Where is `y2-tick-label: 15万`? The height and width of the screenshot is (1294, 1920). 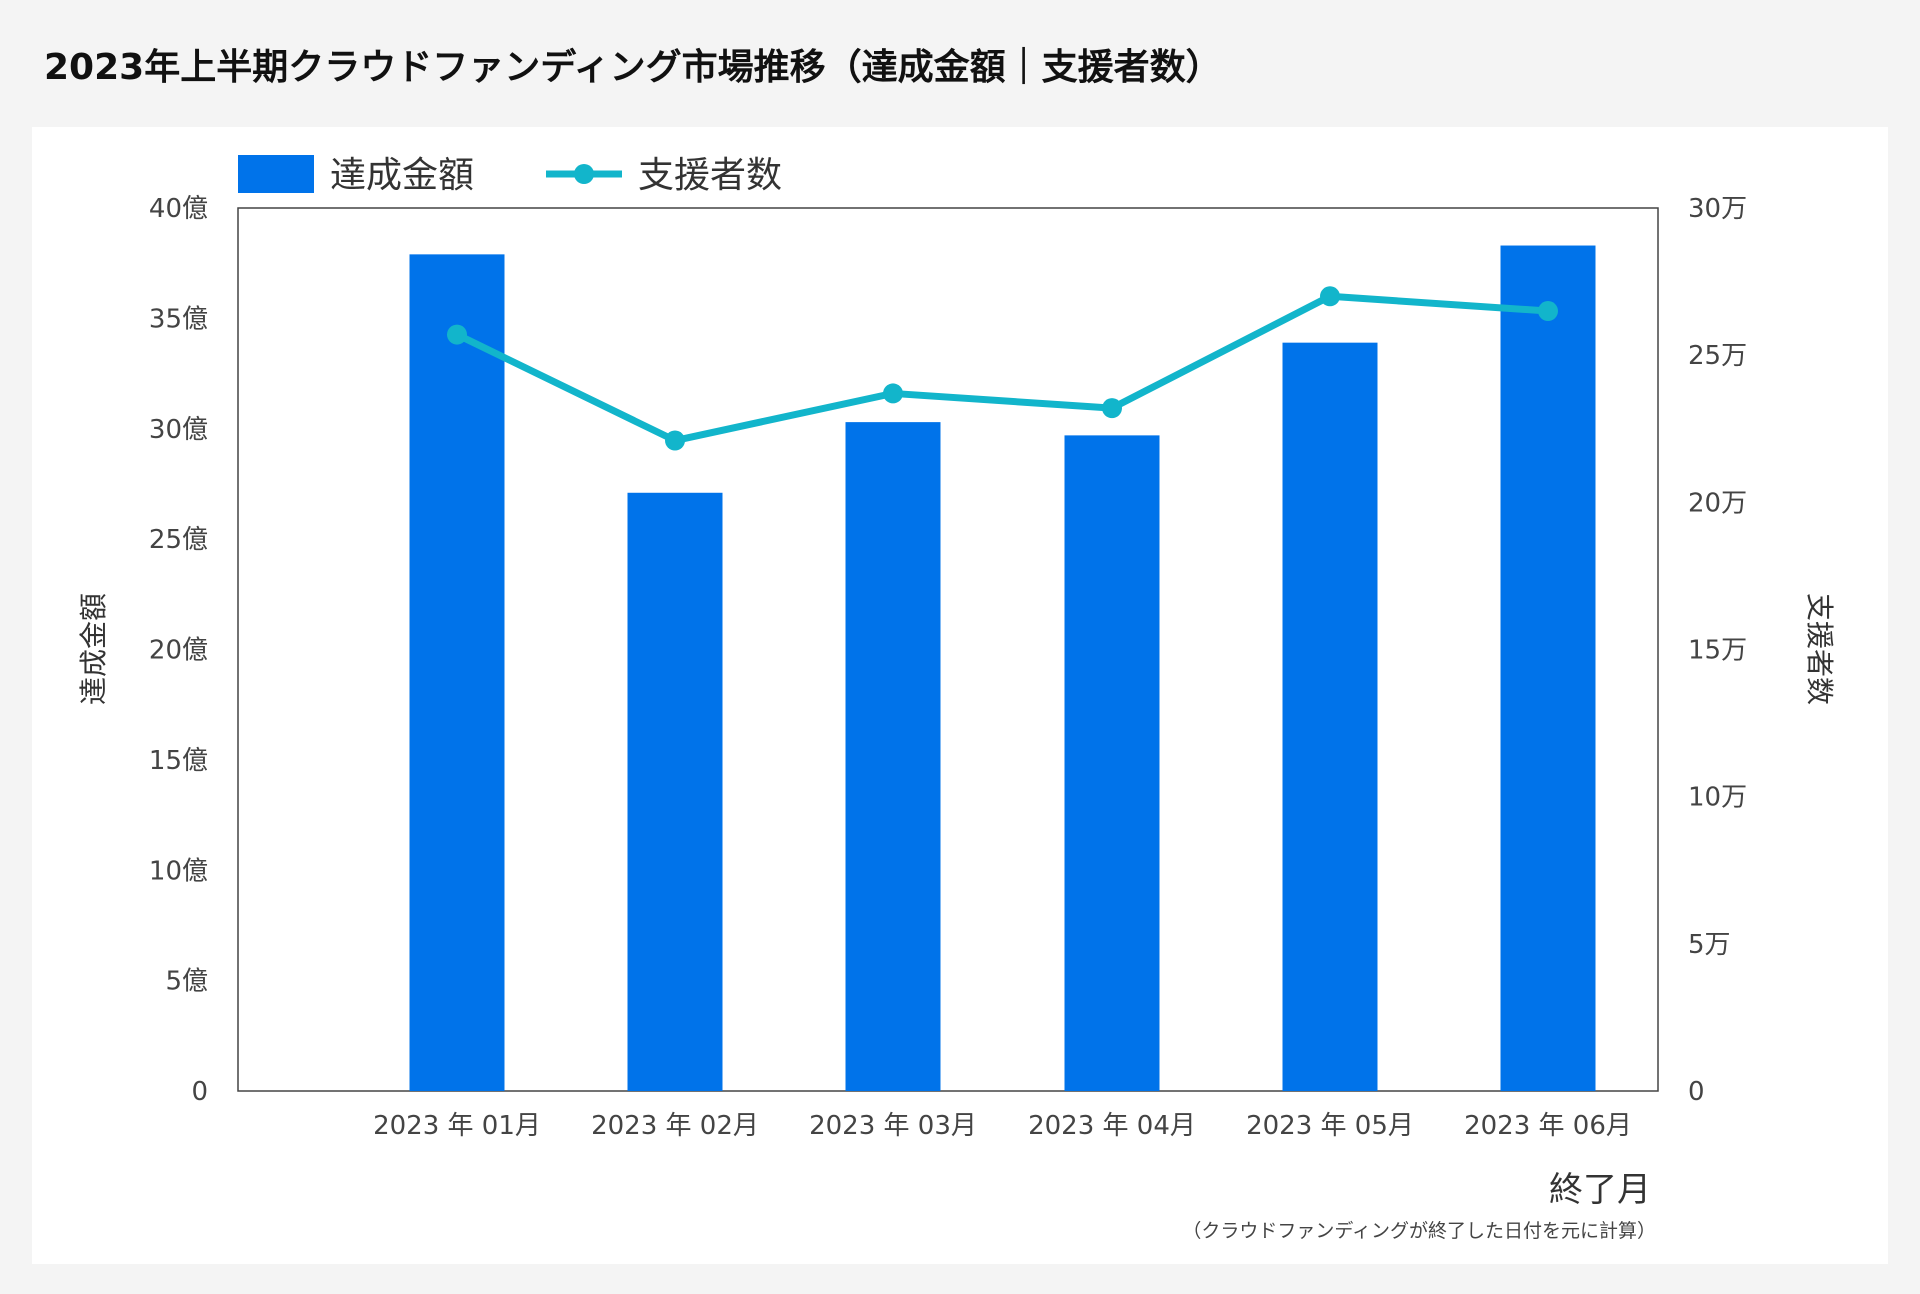
y2-tick-label: 15万 is located at coordinates (1717, 651).